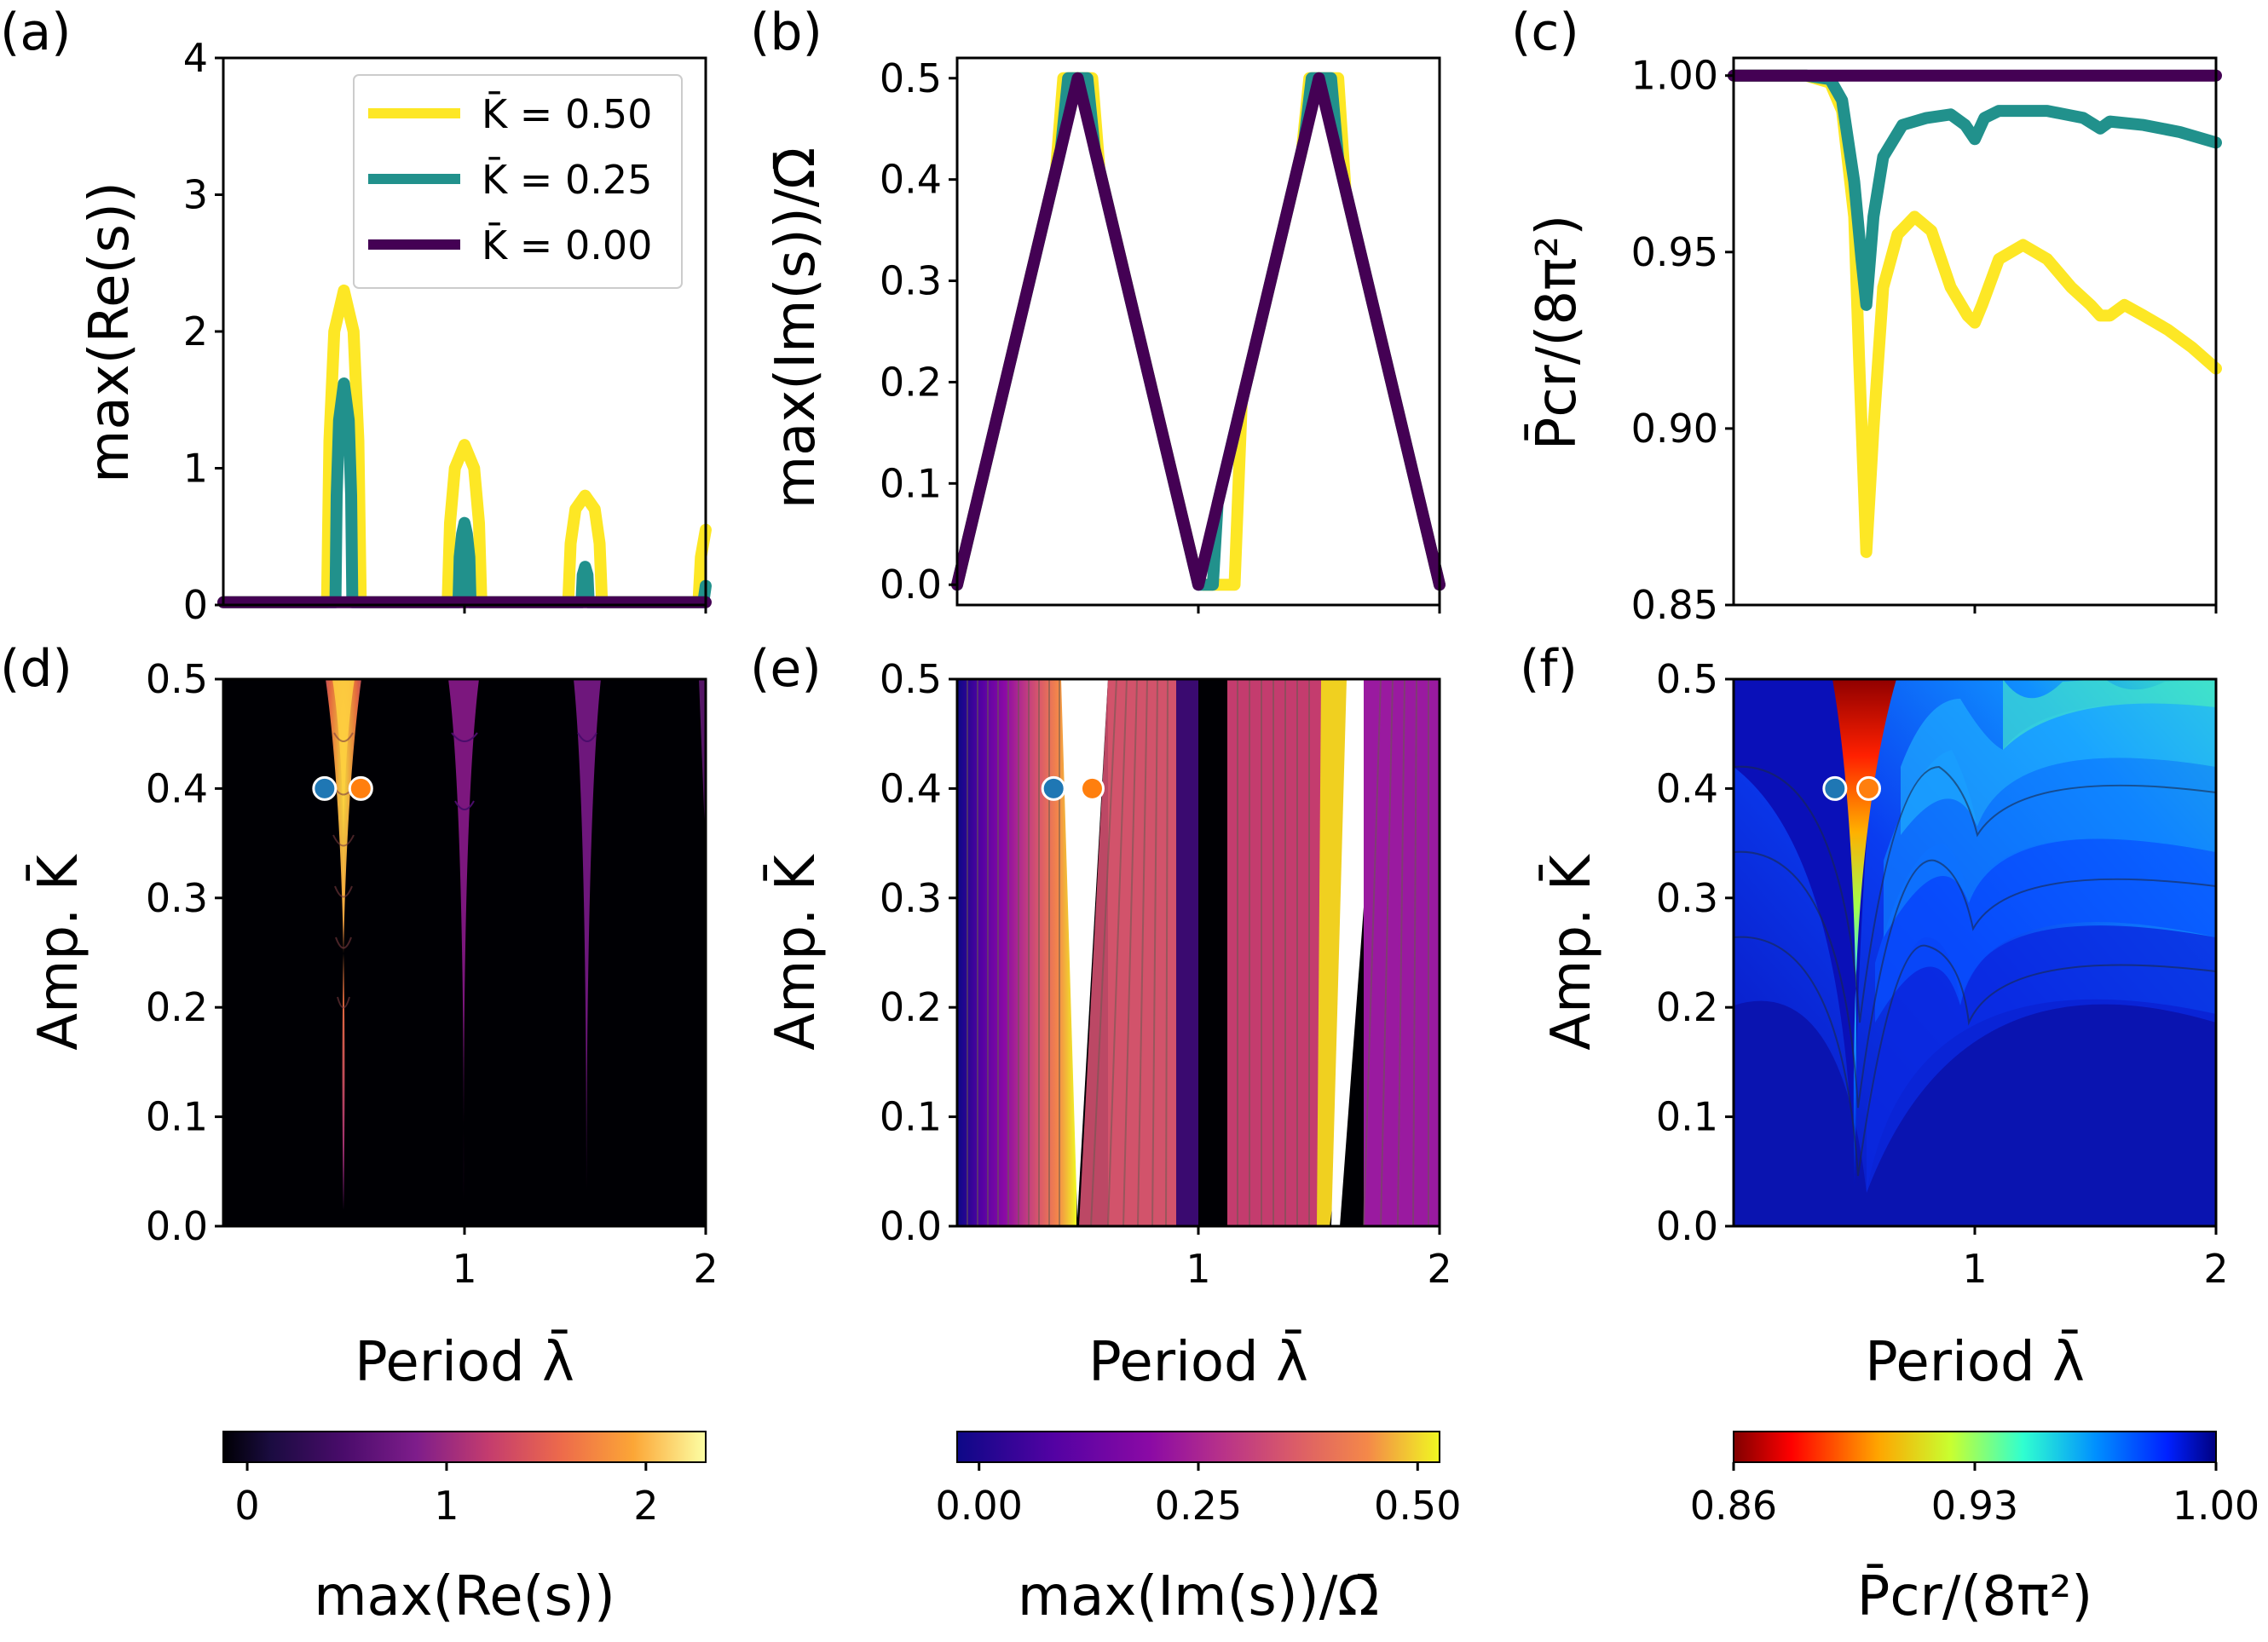 The image size is (2268, 1642). Describe the element at coordinates (1073, 788) in the screenshot. I see `panel-e-points` at that location.